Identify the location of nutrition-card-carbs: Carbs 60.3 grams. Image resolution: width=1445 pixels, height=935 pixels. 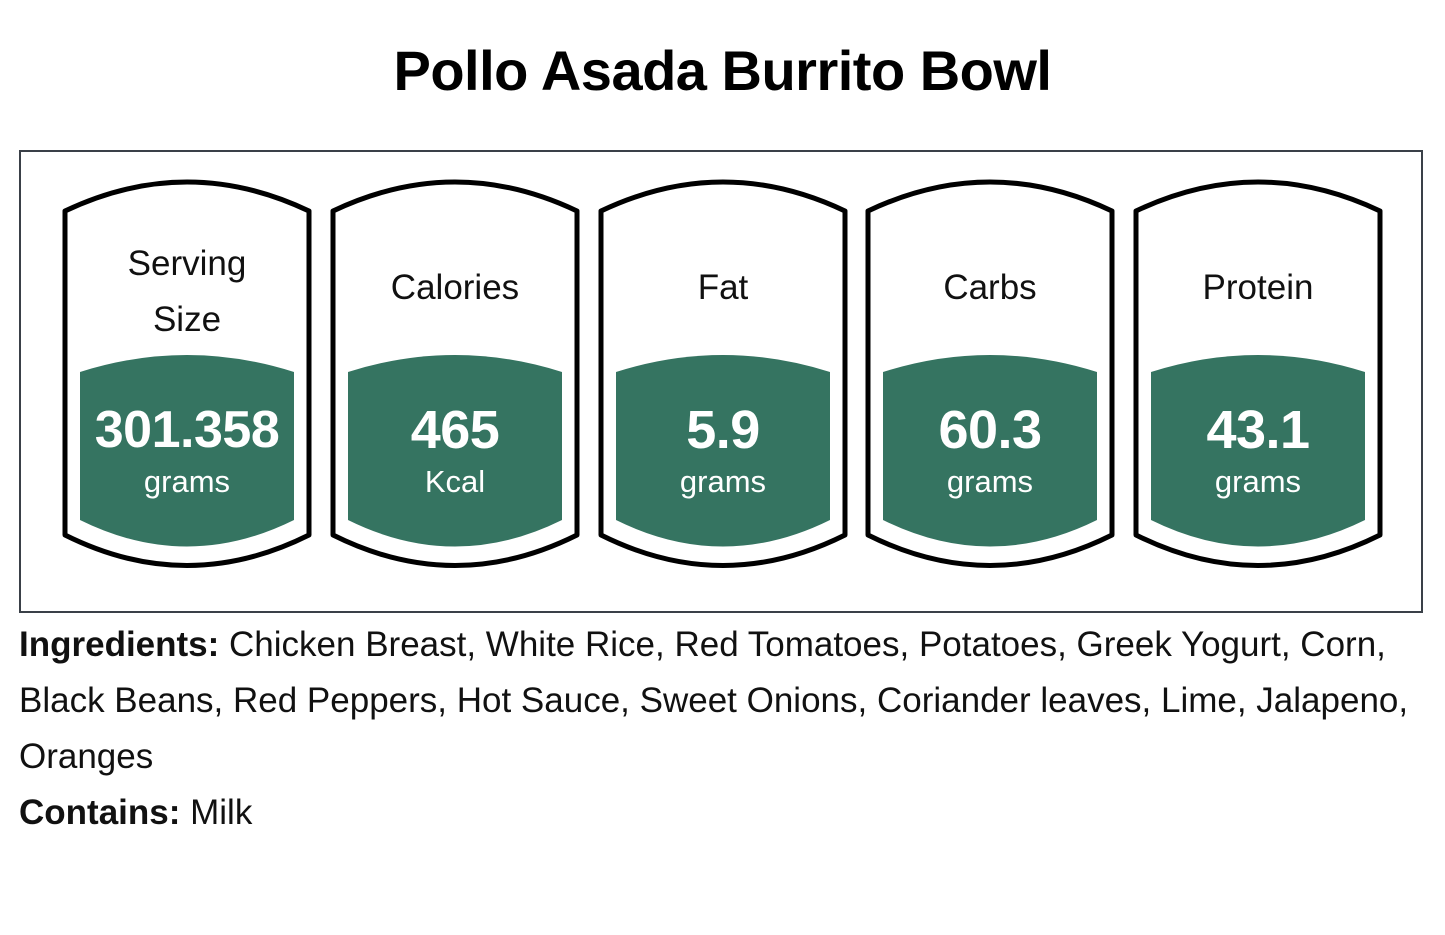
(990, 375).